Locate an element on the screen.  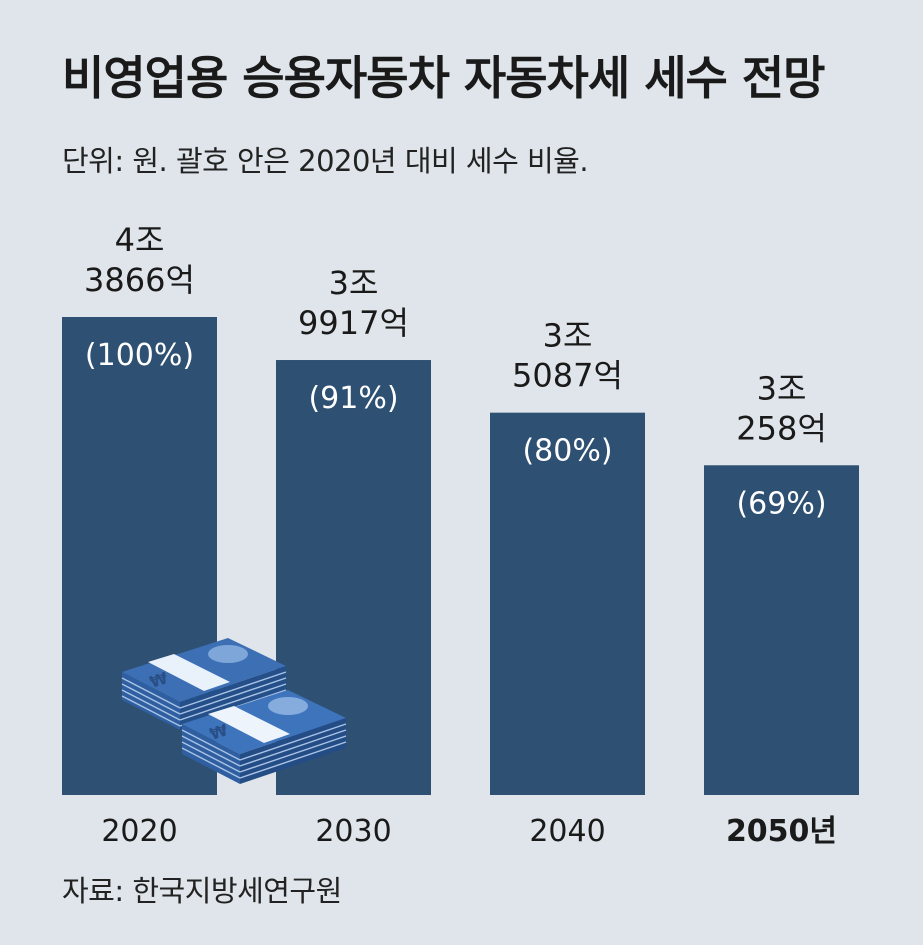
source-note: 자료: 한국지방세연구원 is located at coordinates (202, 891).